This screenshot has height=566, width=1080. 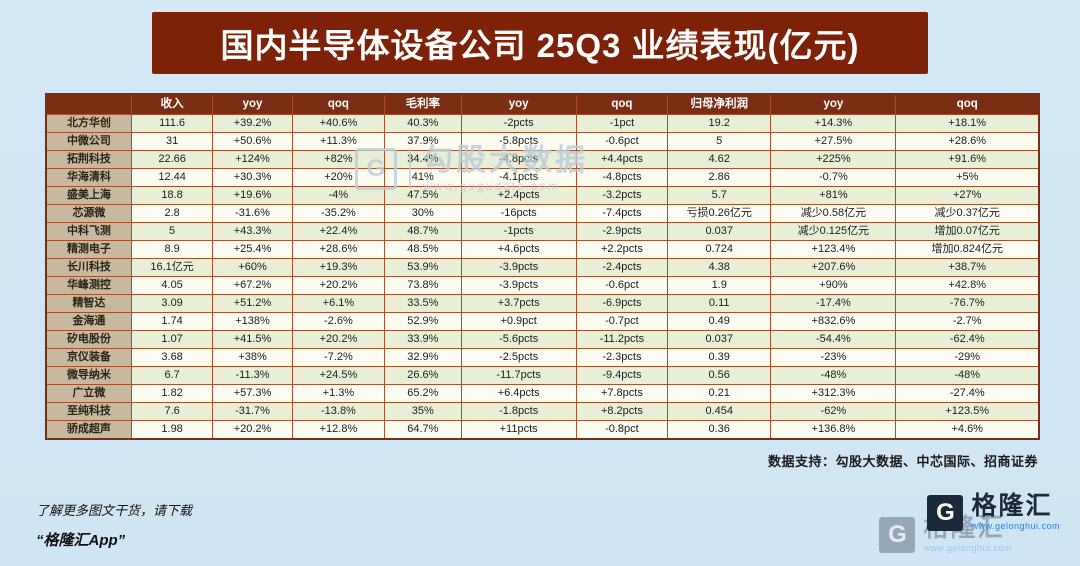 What do you see at coordinates (518, 213) in the screenshot?
I see `data-cell: -16pcts` at bounding box center [518, 213].